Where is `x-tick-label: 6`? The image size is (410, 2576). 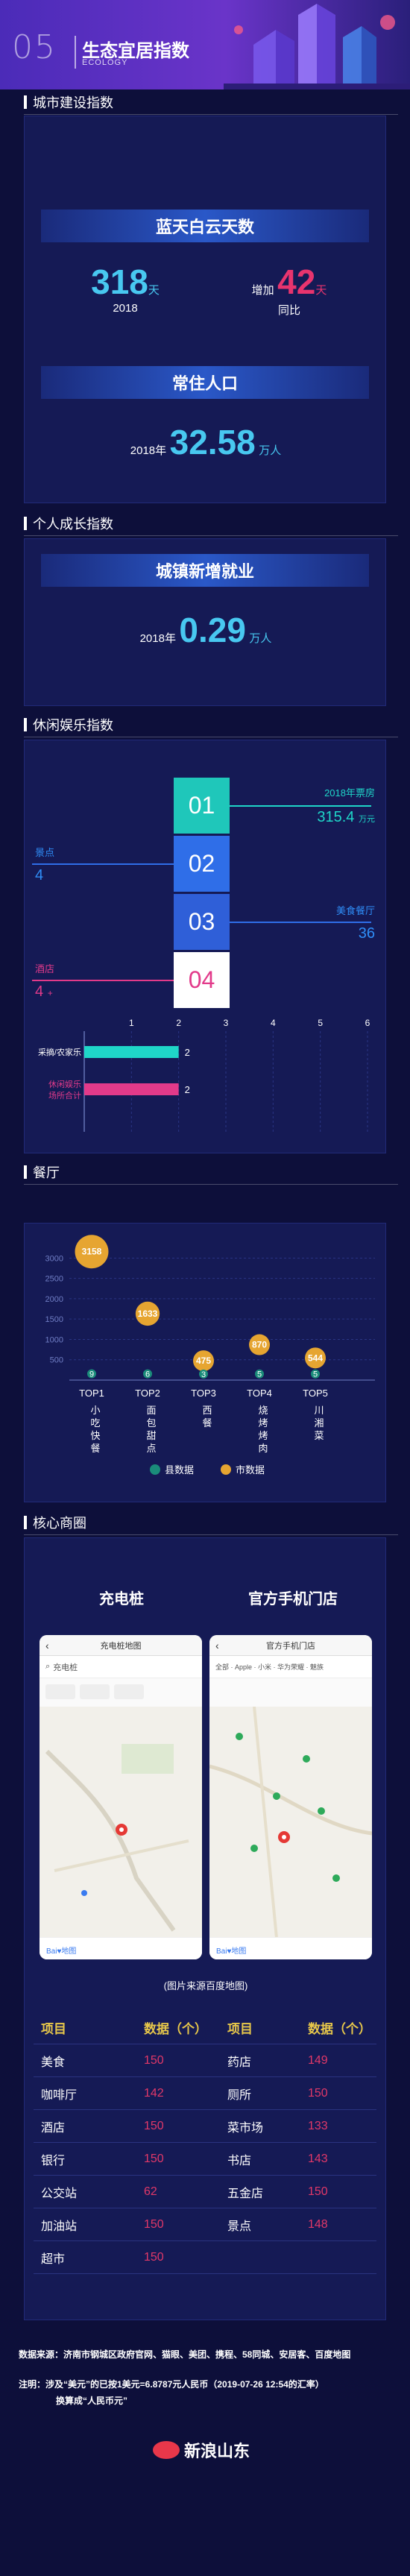
x-tick-label: 6 is located at coordinates (367, 1023).